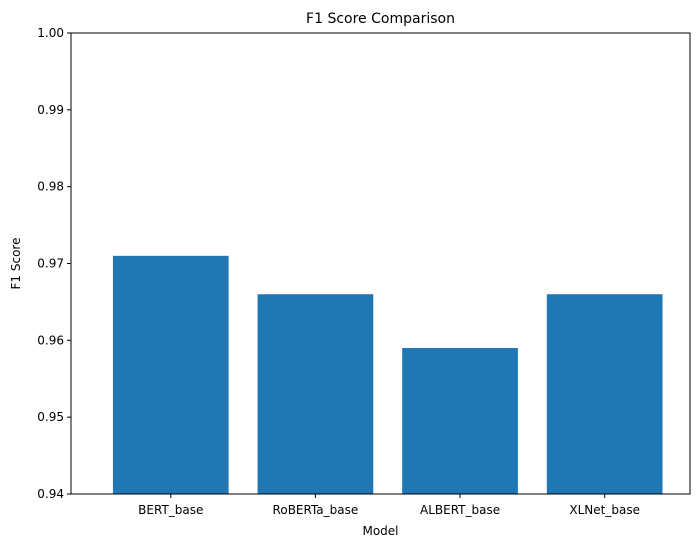  What do you see at coordinates (604, 510) in the screenshot?
I see `x-tick-label: XLNet_base` at bounding box center [604, 510].